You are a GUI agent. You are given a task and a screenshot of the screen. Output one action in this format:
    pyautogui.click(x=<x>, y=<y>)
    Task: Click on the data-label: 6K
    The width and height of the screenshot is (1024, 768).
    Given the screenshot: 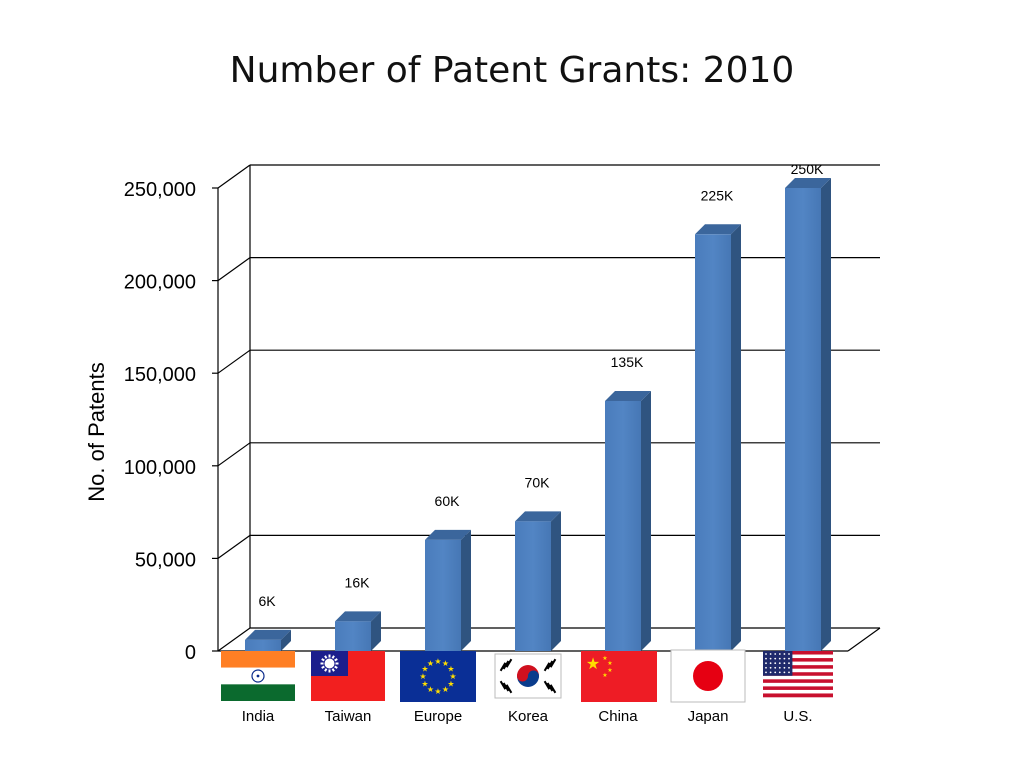 What is the action you would take?
    pyautogui.click(x=267, y=601)
    